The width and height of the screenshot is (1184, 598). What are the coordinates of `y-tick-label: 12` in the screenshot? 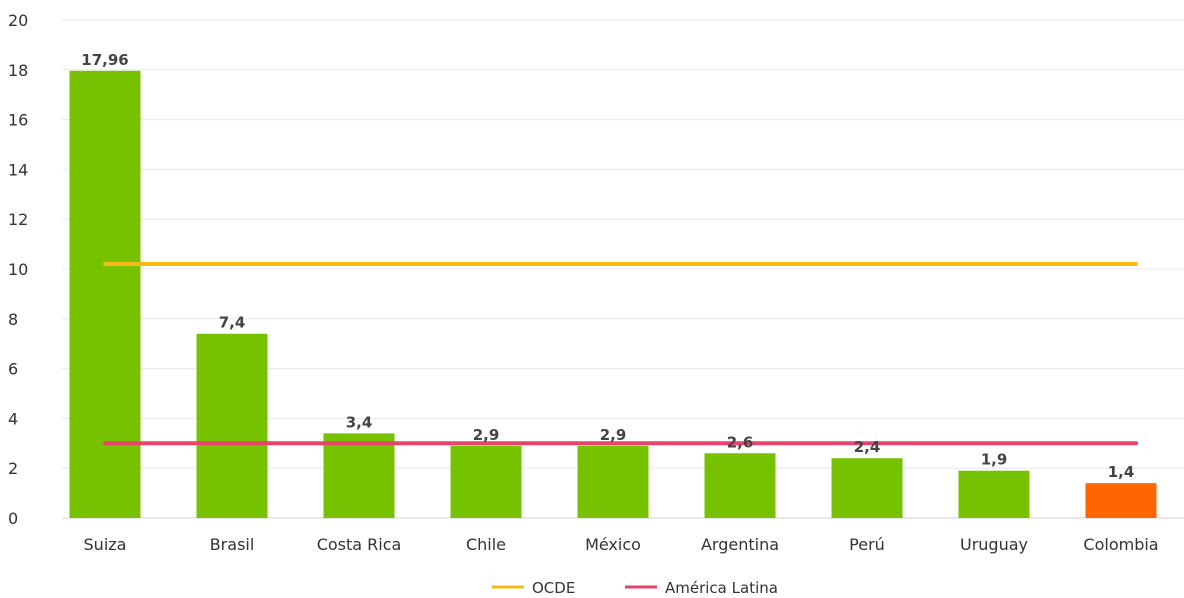 It's located at (18, 219).